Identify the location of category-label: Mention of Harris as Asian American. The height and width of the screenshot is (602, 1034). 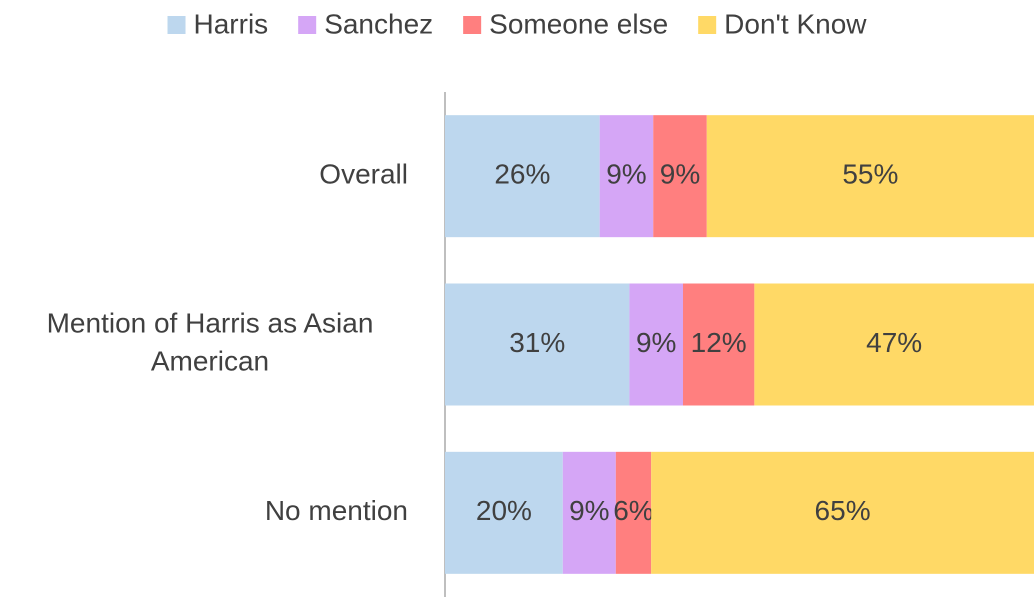
(210, 342).